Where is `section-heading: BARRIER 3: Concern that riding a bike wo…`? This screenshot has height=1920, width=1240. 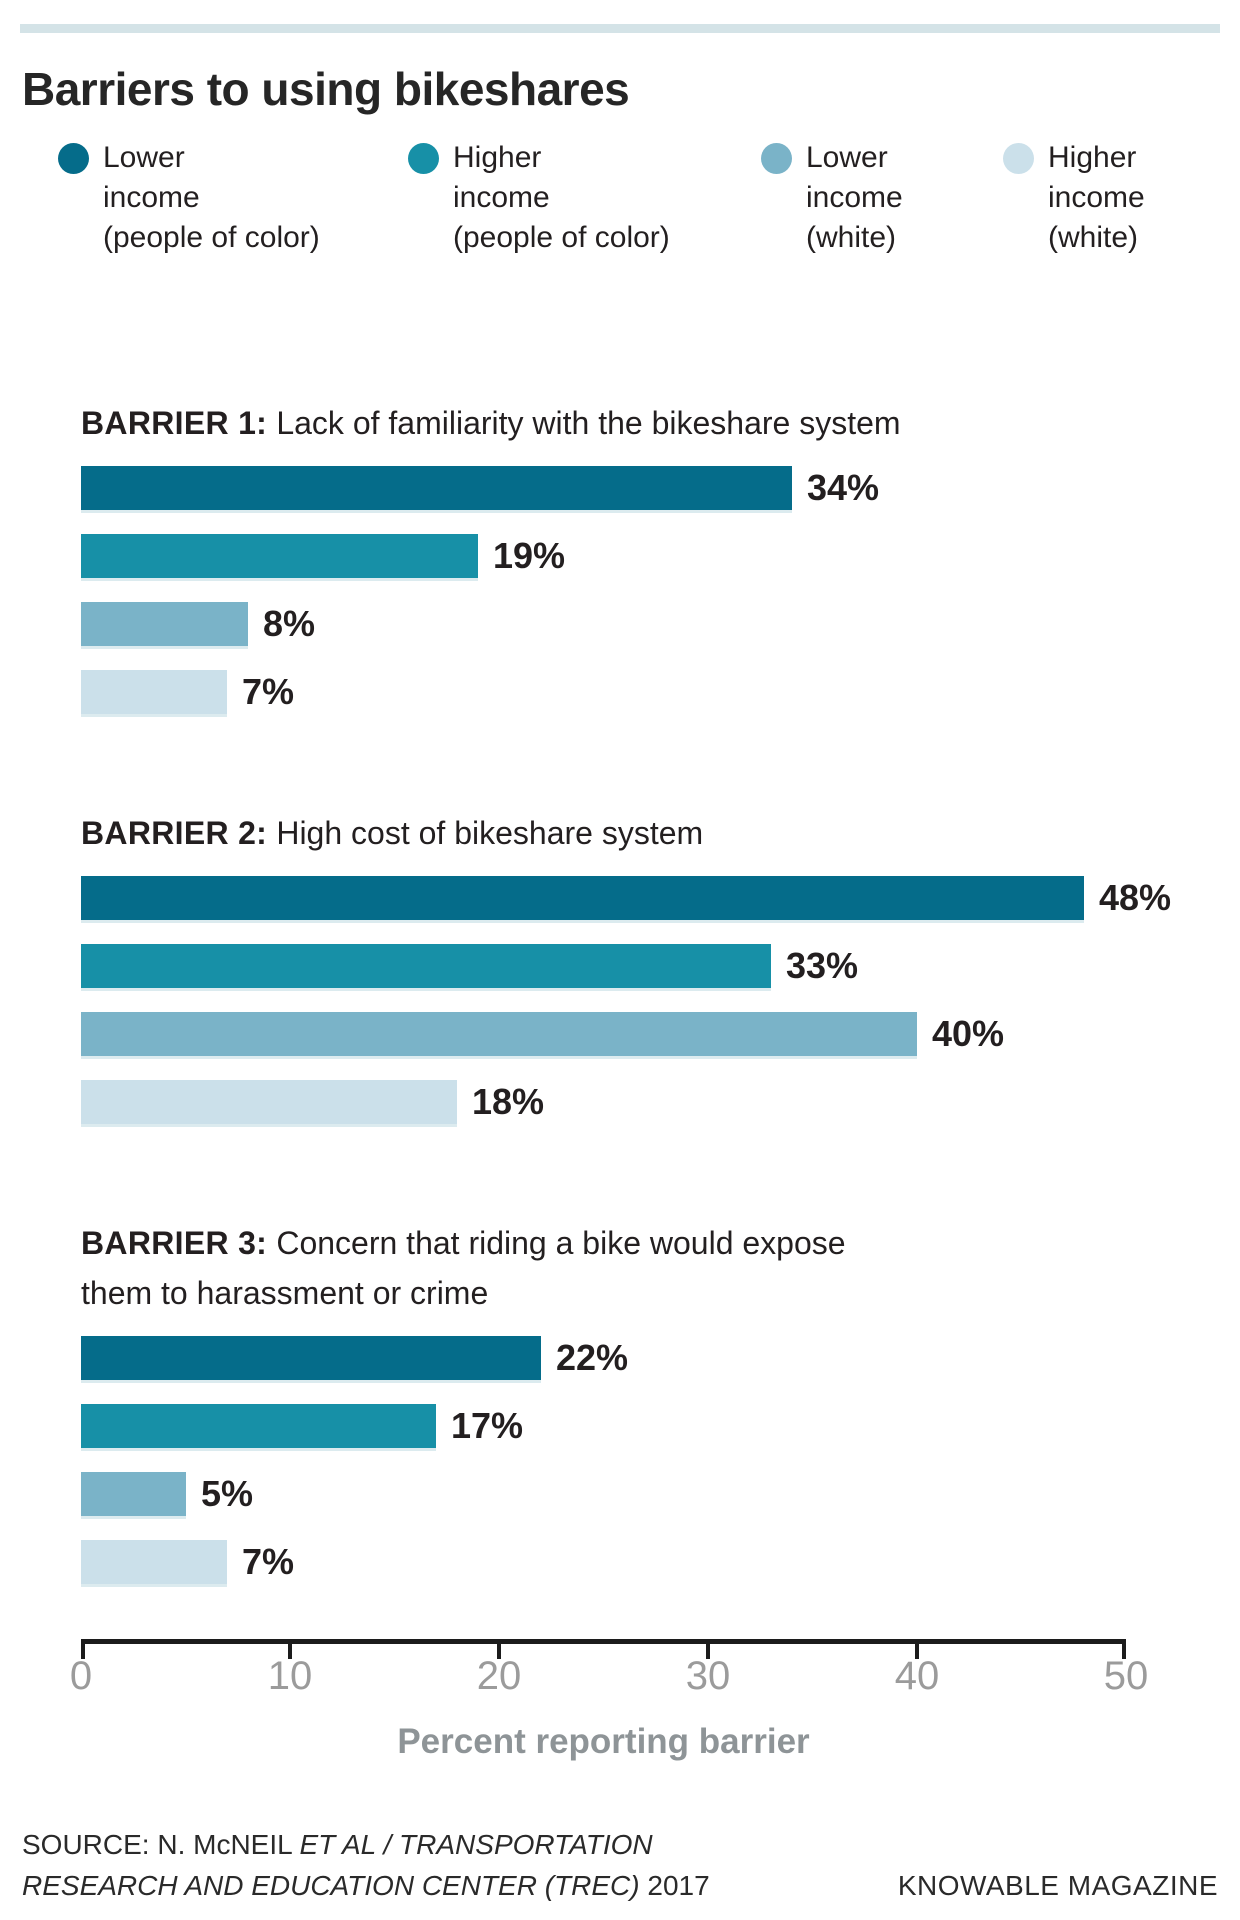 section-heading: BARRIER 3: Concern that riding a bike wo… is located at coordinates (631, 1268).